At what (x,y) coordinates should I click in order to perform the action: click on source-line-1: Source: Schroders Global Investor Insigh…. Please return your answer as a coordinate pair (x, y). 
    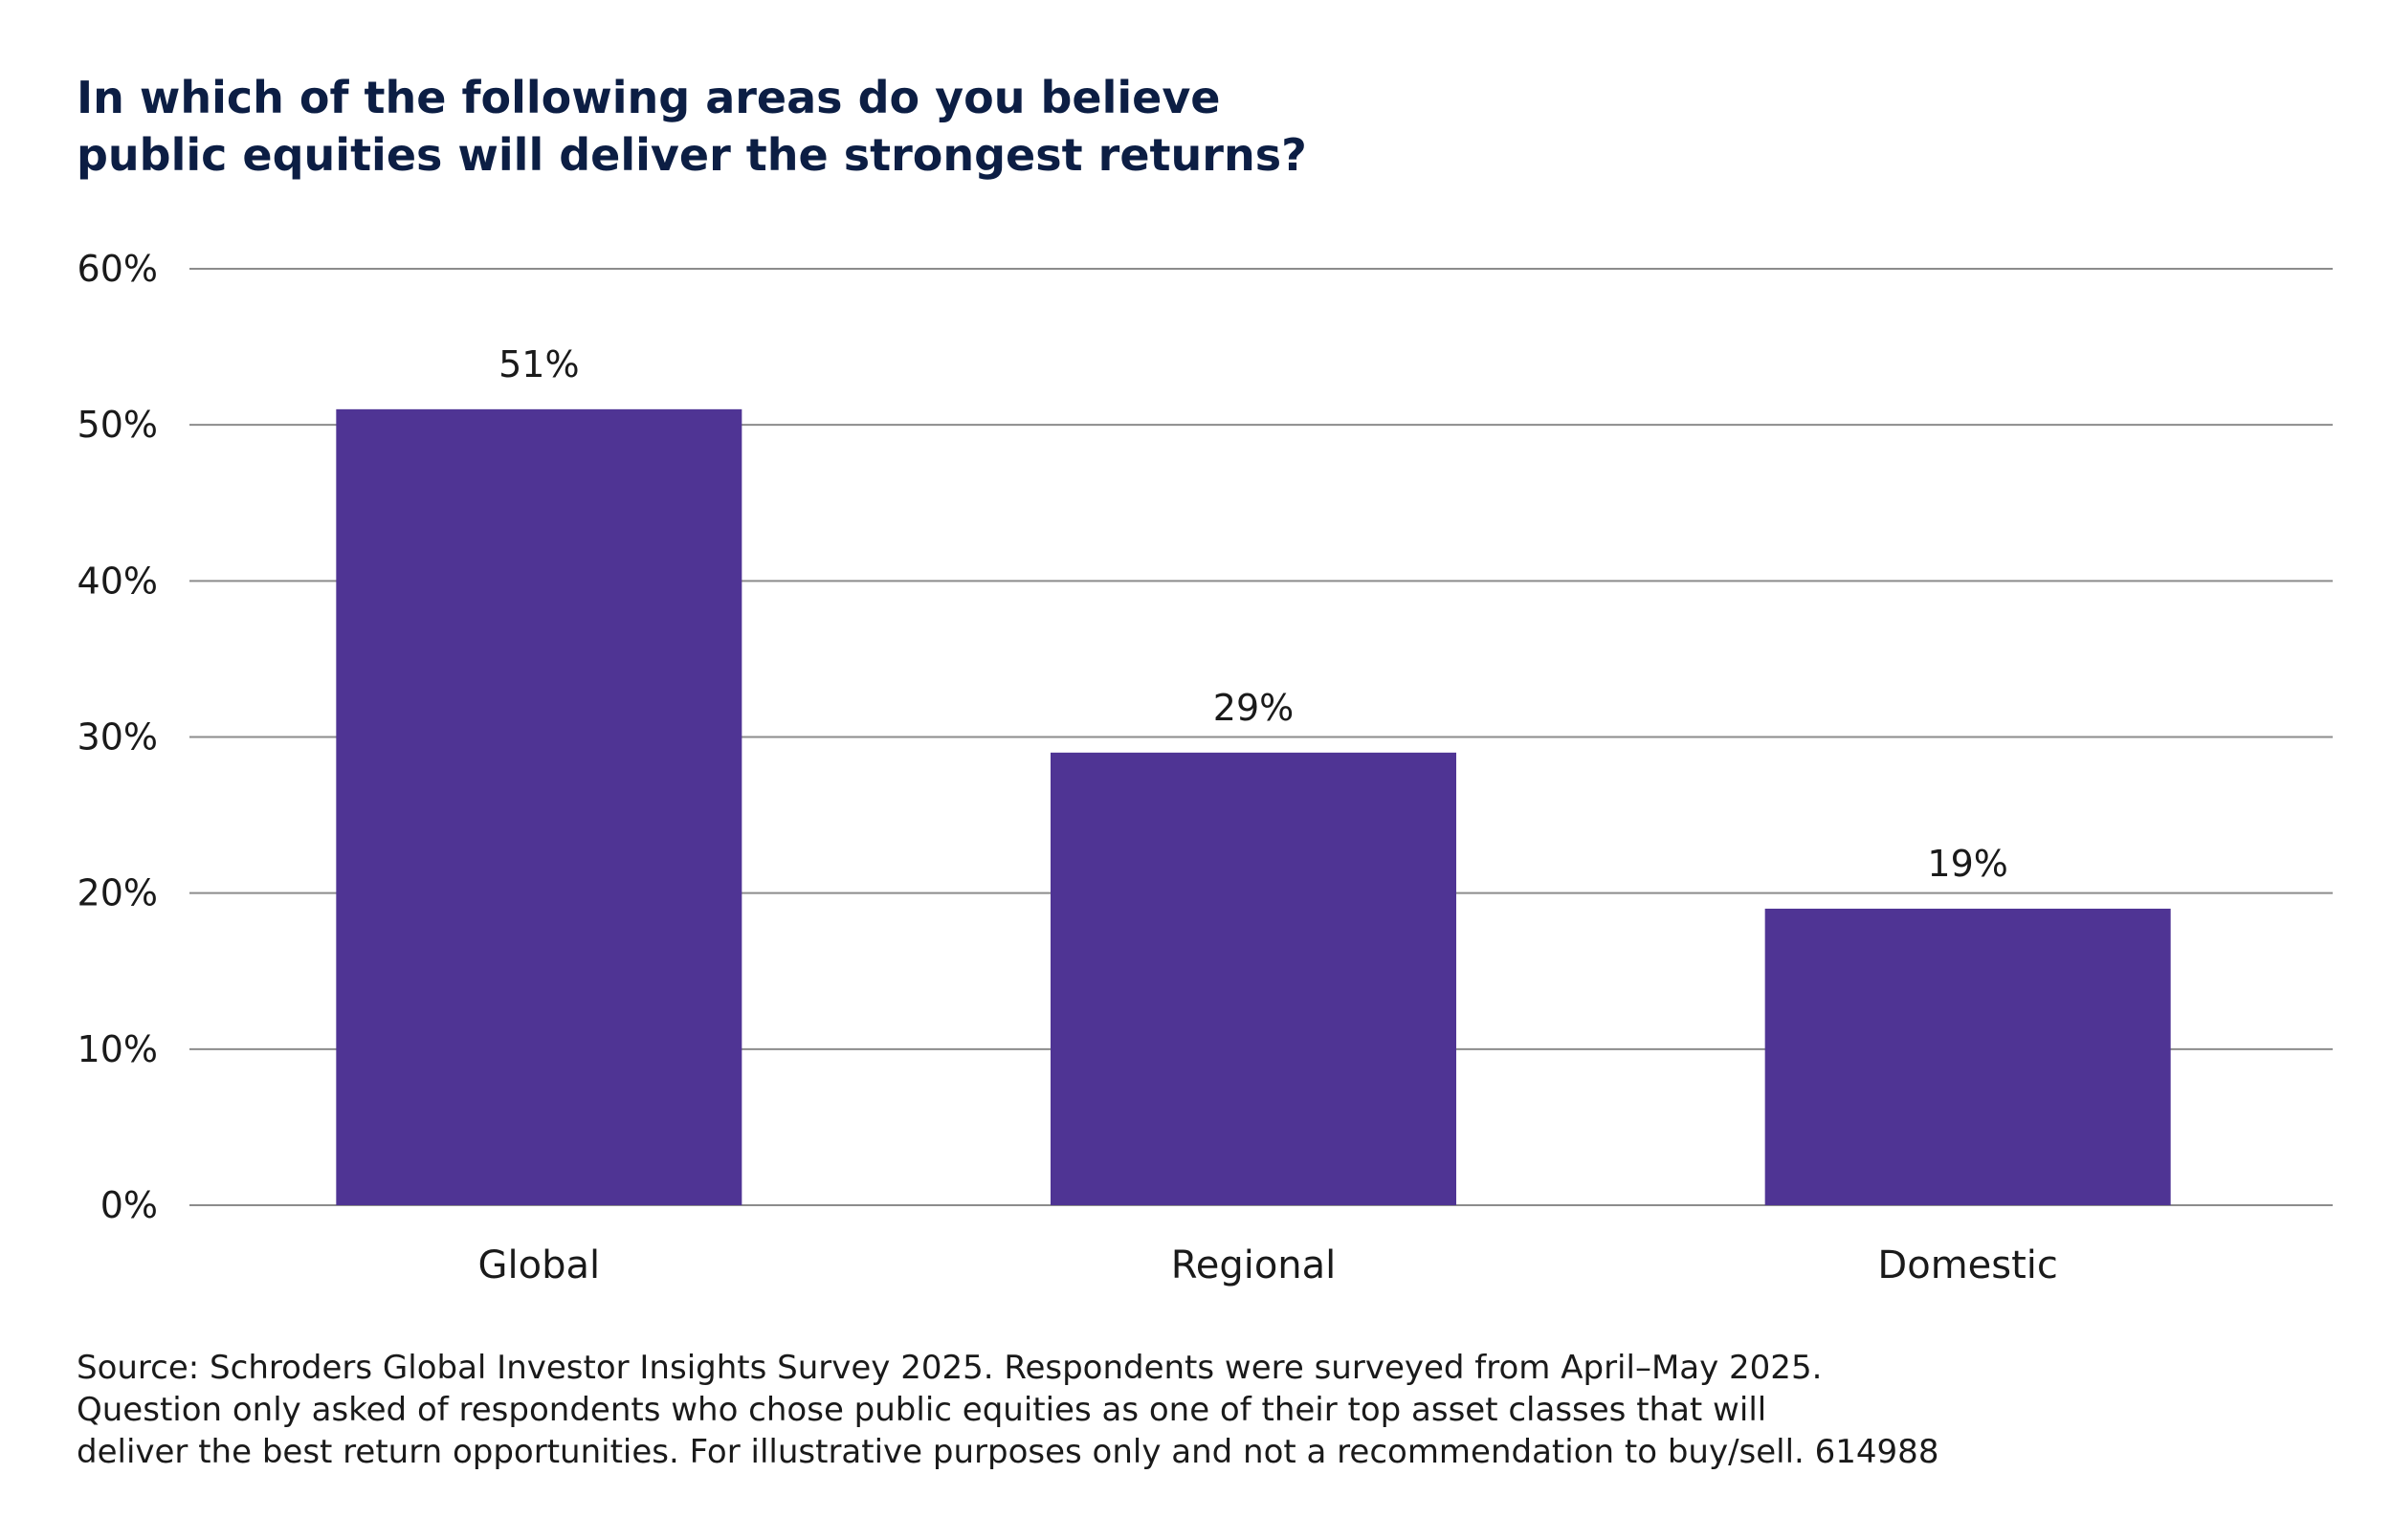
    Looking at the image, I should click on (950, 1368).